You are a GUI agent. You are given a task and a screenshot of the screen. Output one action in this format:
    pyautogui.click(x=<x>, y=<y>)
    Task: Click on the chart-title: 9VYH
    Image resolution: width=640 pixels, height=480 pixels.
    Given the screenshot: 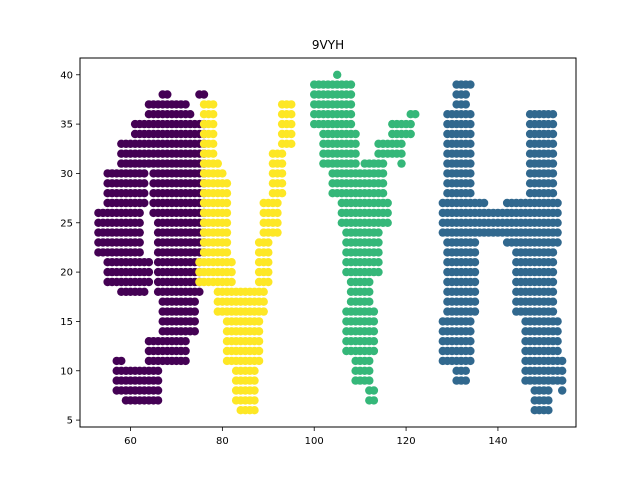 What is the action you would take?
    pyautogui.click(x=328, y=45)
    